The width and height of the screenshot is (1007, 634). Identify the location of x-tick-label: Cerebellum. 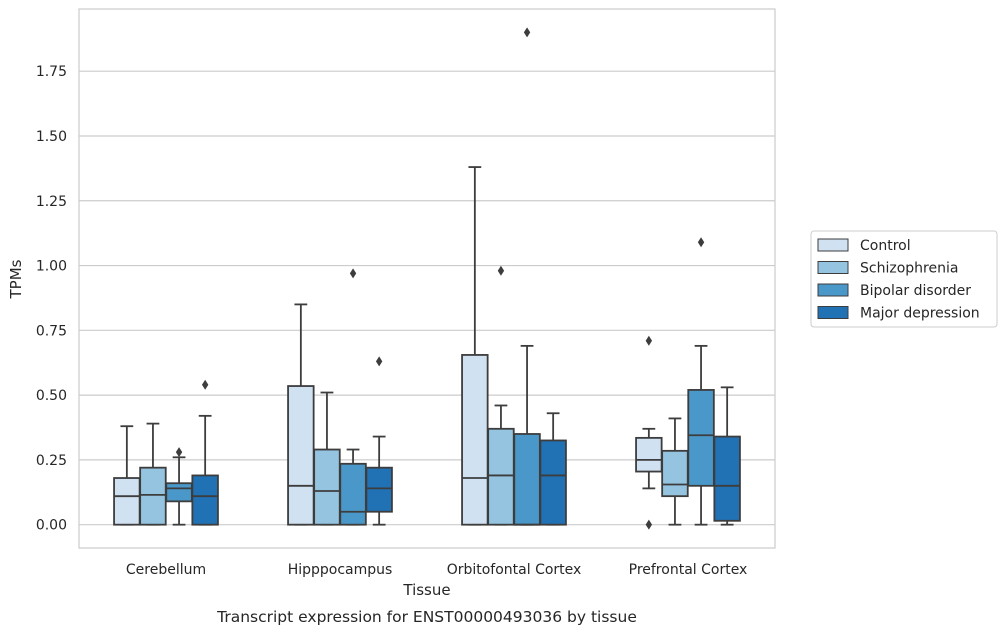
(166, 570).